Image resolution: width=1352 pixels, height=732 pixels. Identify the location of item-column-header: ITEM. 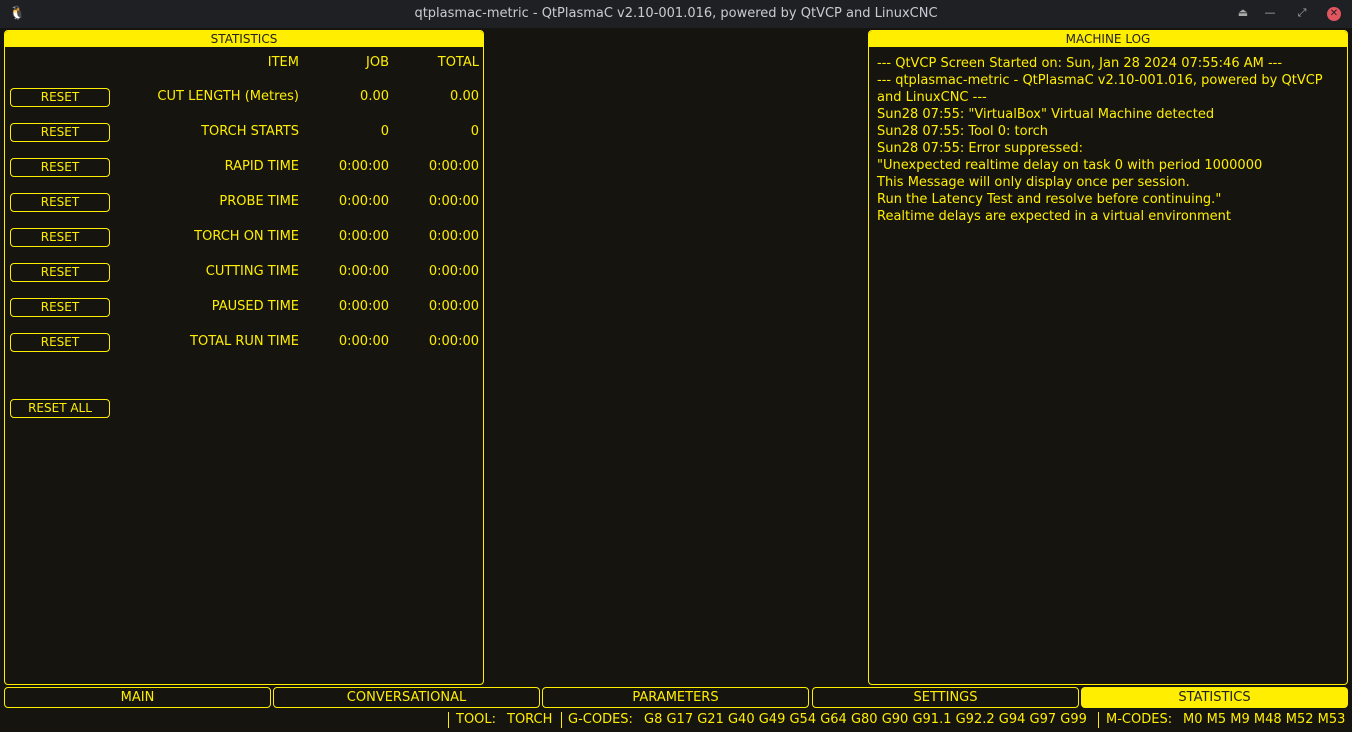
(283, 62).